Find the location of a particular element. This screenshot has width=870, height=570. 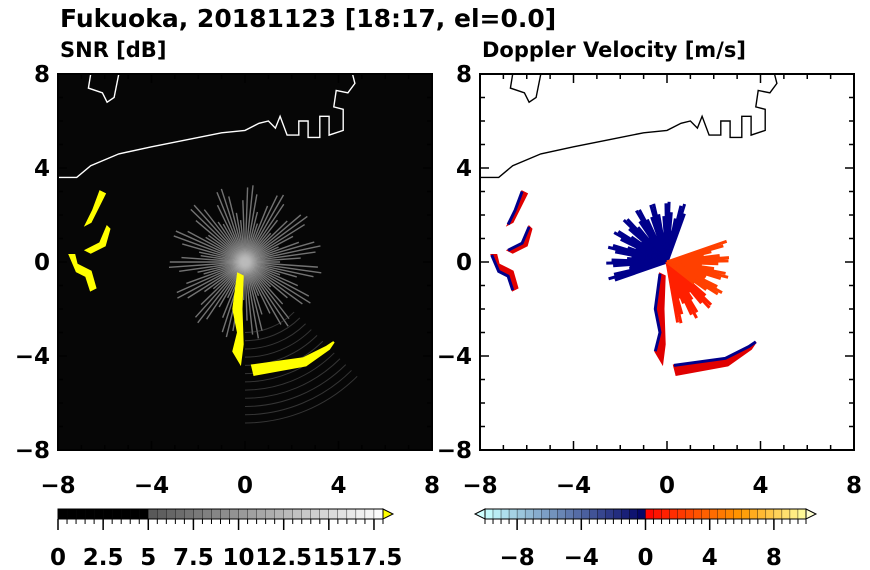

velocity-panel-title: Doppler Velocity [m/s] is located at coordinates (614, 50).